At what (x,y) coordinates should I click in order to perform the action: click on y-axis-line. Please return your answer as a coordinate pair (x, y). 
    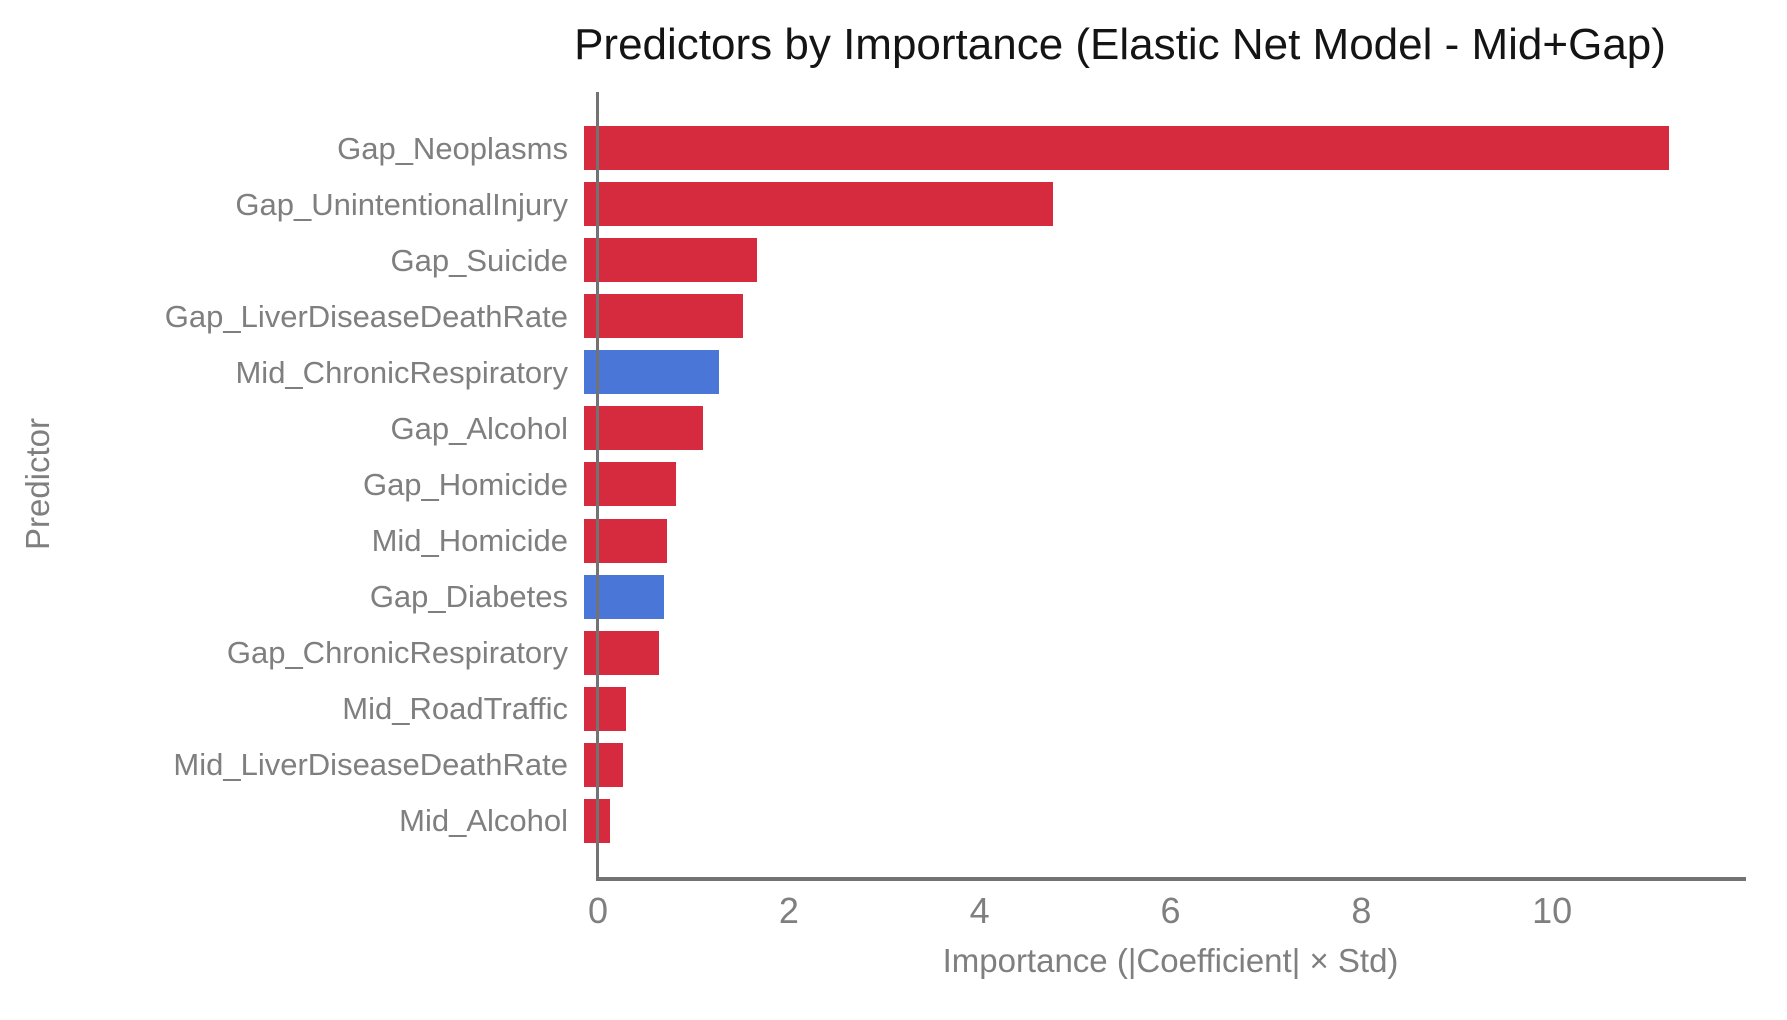
    Looking at the image, I should click on (597, 486).